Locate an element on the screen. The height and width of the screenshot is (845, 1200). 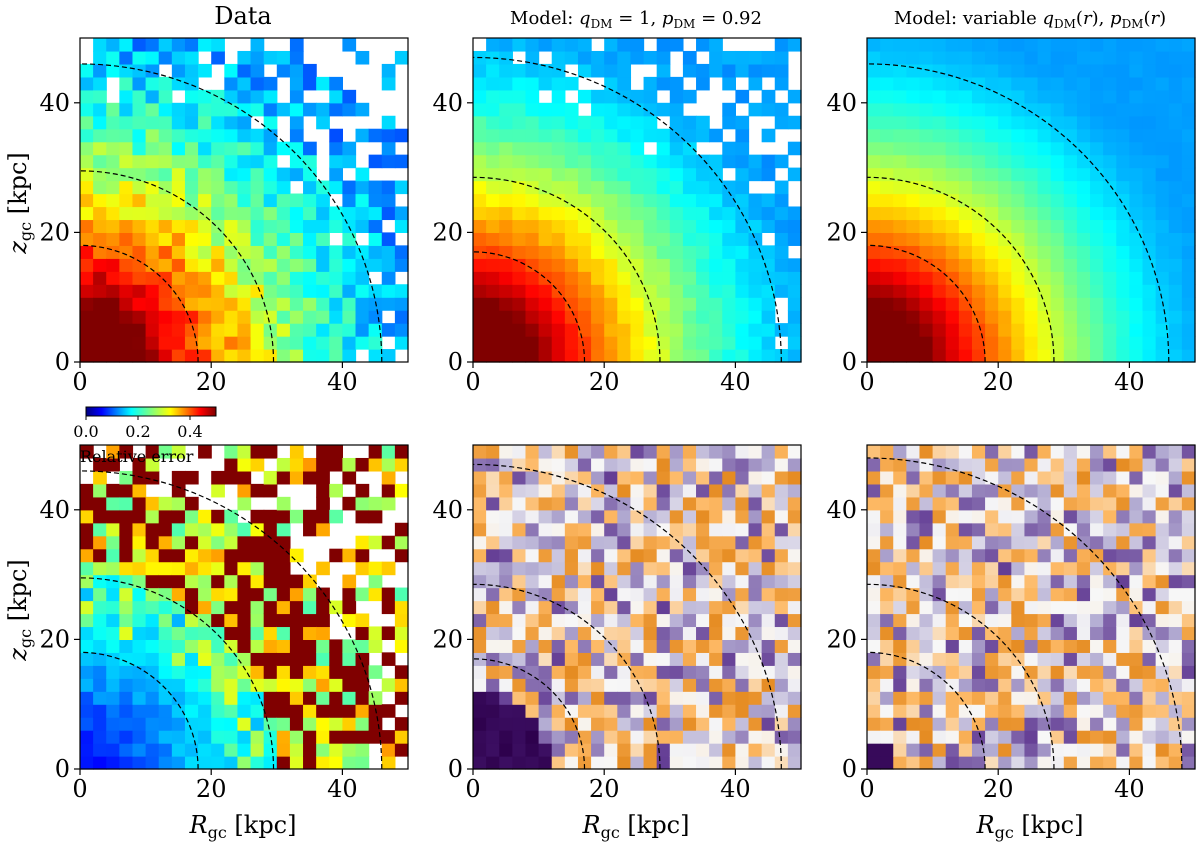
colorbar: 0.0 0.2 0.4 Relative error is located at coordinates (145, 436).